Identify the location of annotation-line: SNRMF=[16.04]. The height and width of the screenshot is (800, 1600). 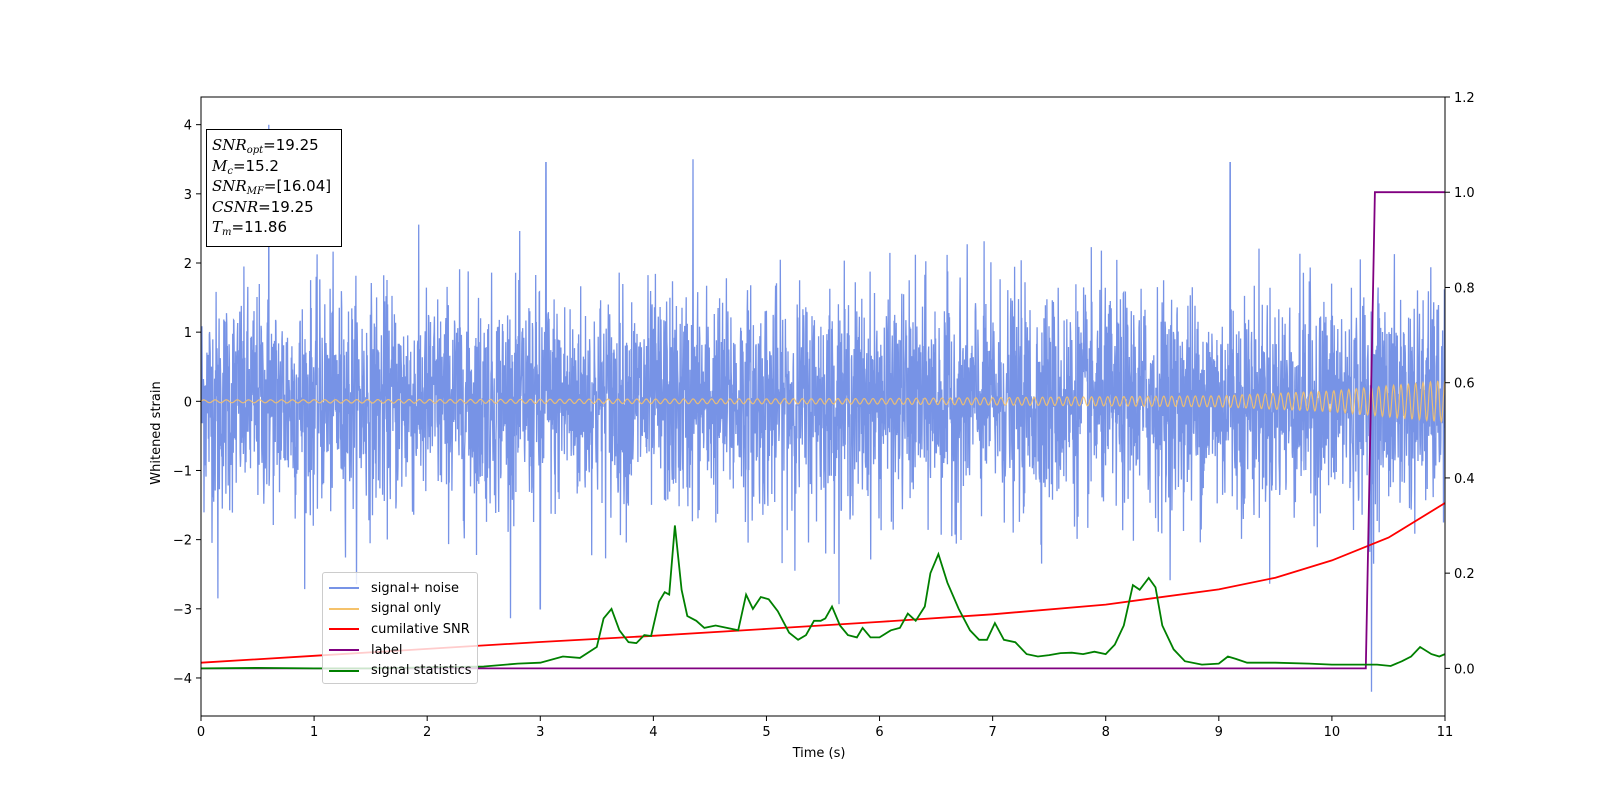
(272, 187).